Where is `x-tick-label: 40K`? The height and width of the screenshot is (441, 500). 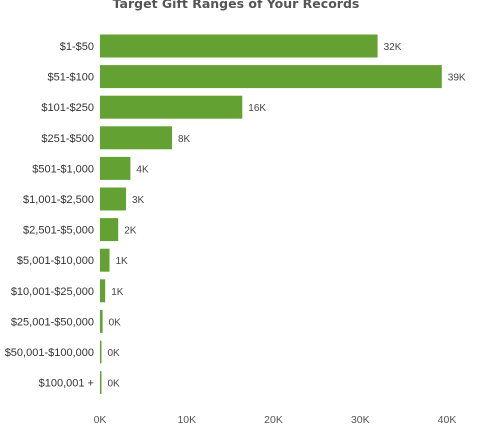
x-tick-label: 40K is located at coordinates (447, 420).